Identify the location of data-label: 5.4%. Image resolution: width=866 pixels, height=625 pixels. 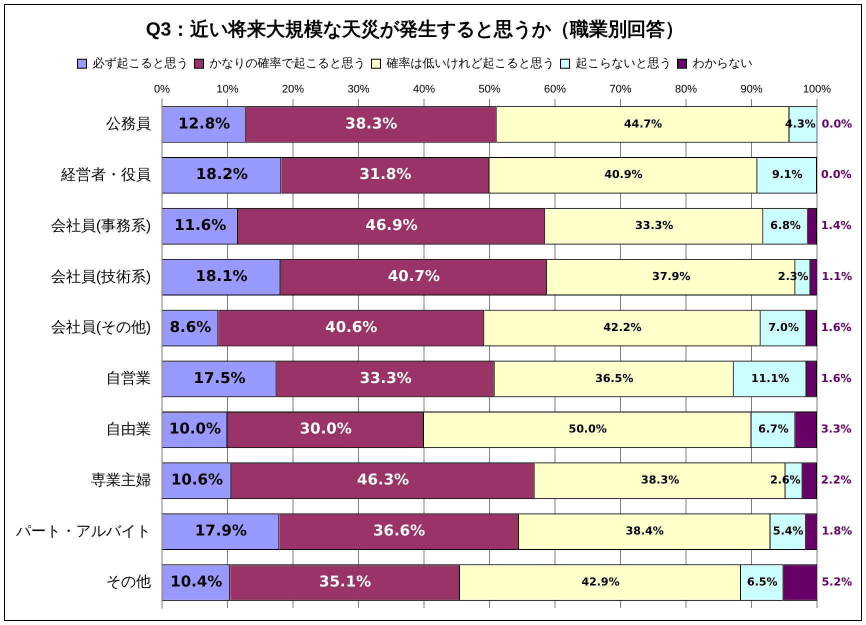
(788, 531).